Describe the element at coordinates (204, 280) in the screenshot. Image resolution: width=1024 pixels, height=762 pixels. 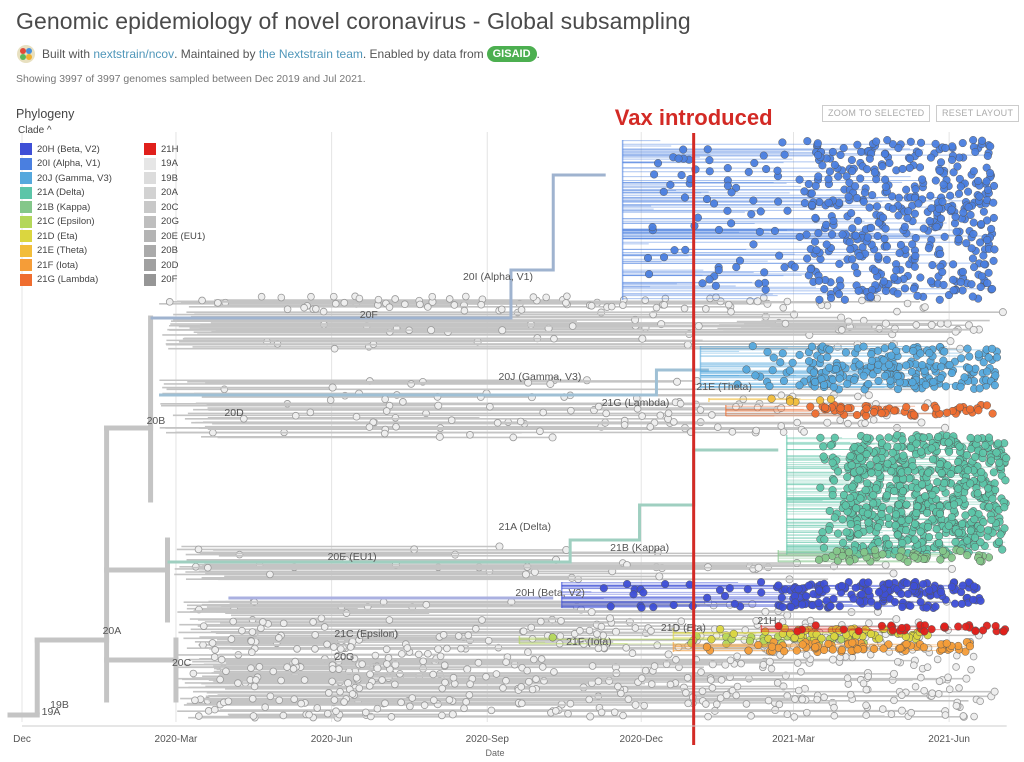
I see `legend-item: 20F` at that location.